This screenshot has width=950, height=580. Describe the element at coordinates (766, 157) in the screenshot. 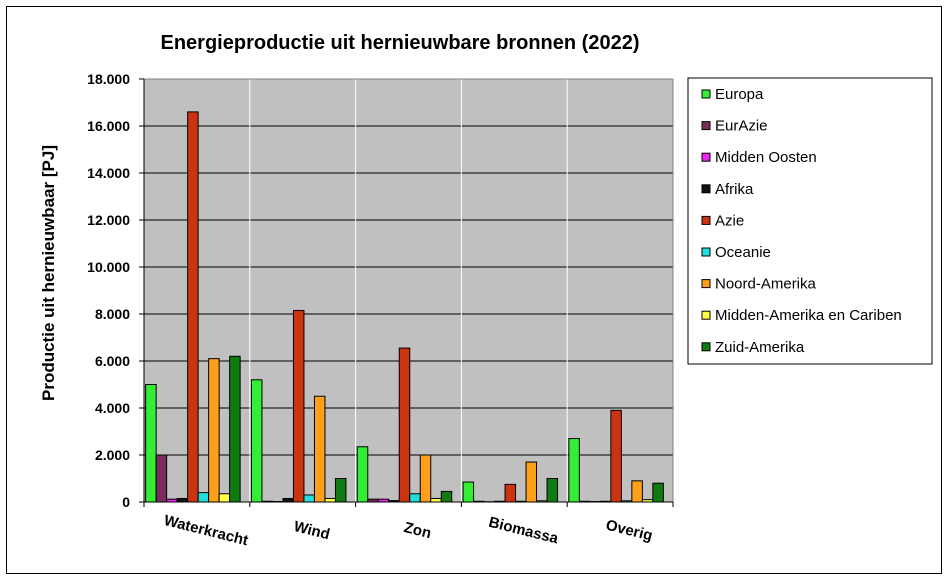

I see `legend-label: Midden Oosten` at that location.